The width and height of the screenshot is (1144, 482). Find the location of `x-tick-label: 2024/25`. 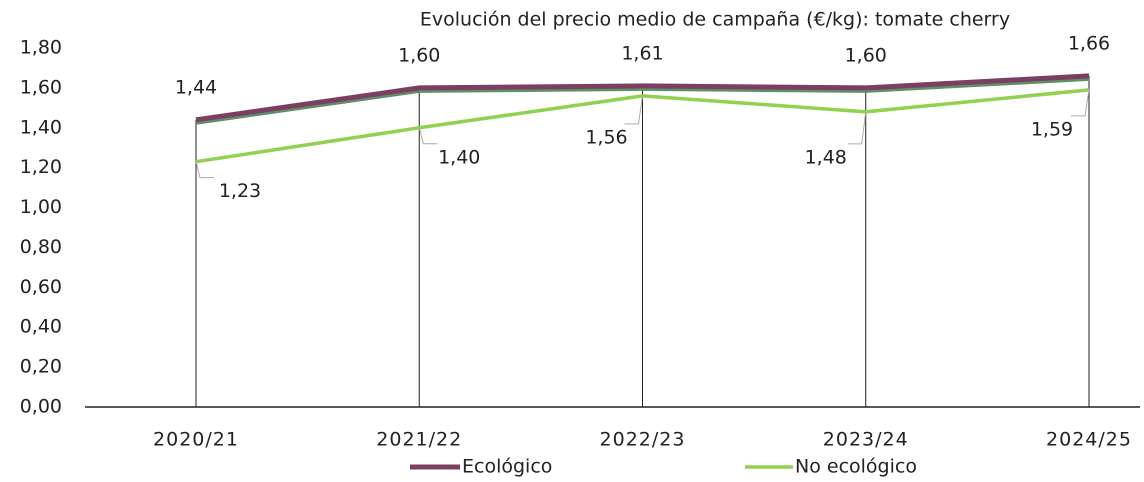

x-tick-label: 2024/25 is located at coordinates (1089, 440).